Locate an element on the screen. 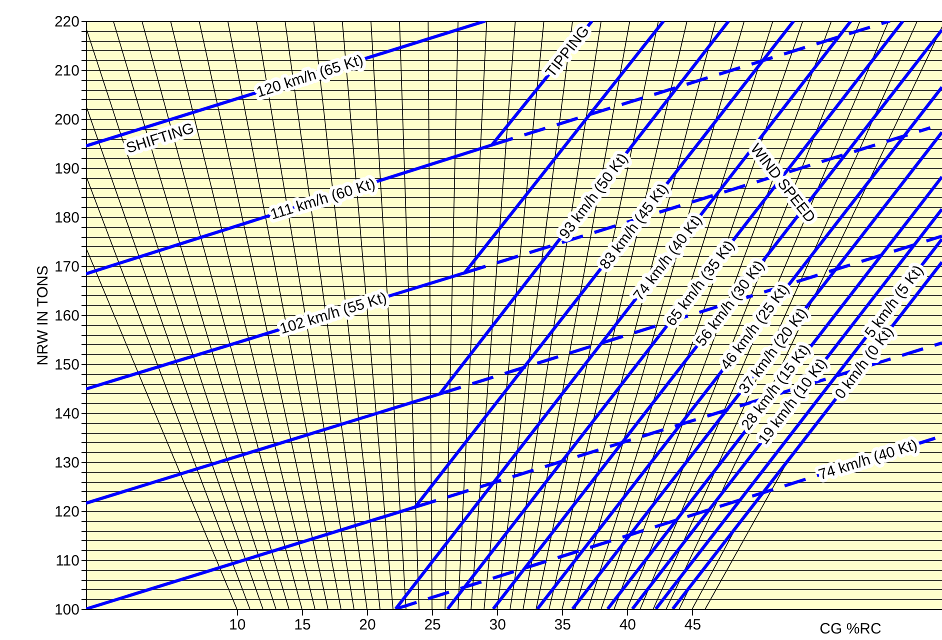 This screenshot has width=942, height=640. y-tick-label: 170 is located at coordinates (67, 267).